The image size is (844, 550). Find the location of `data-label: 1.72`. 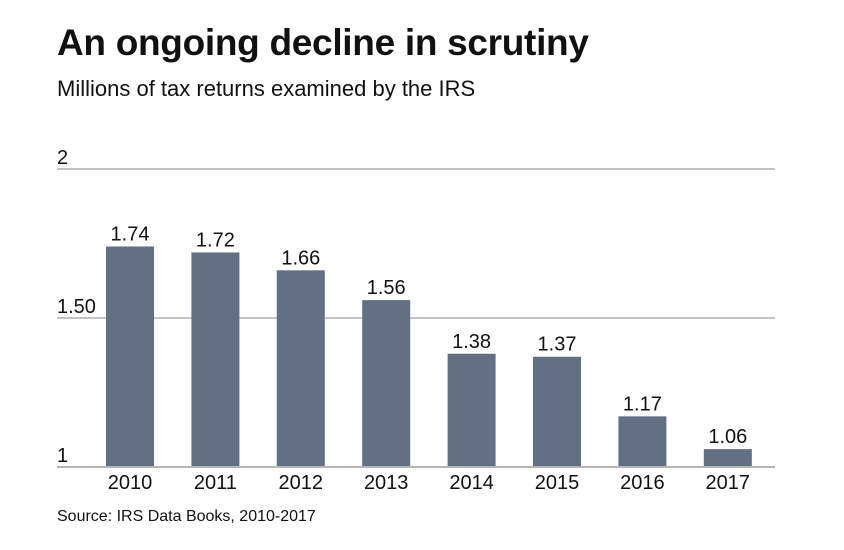

data-label: 1.72 is located at coordinates (215, 240).